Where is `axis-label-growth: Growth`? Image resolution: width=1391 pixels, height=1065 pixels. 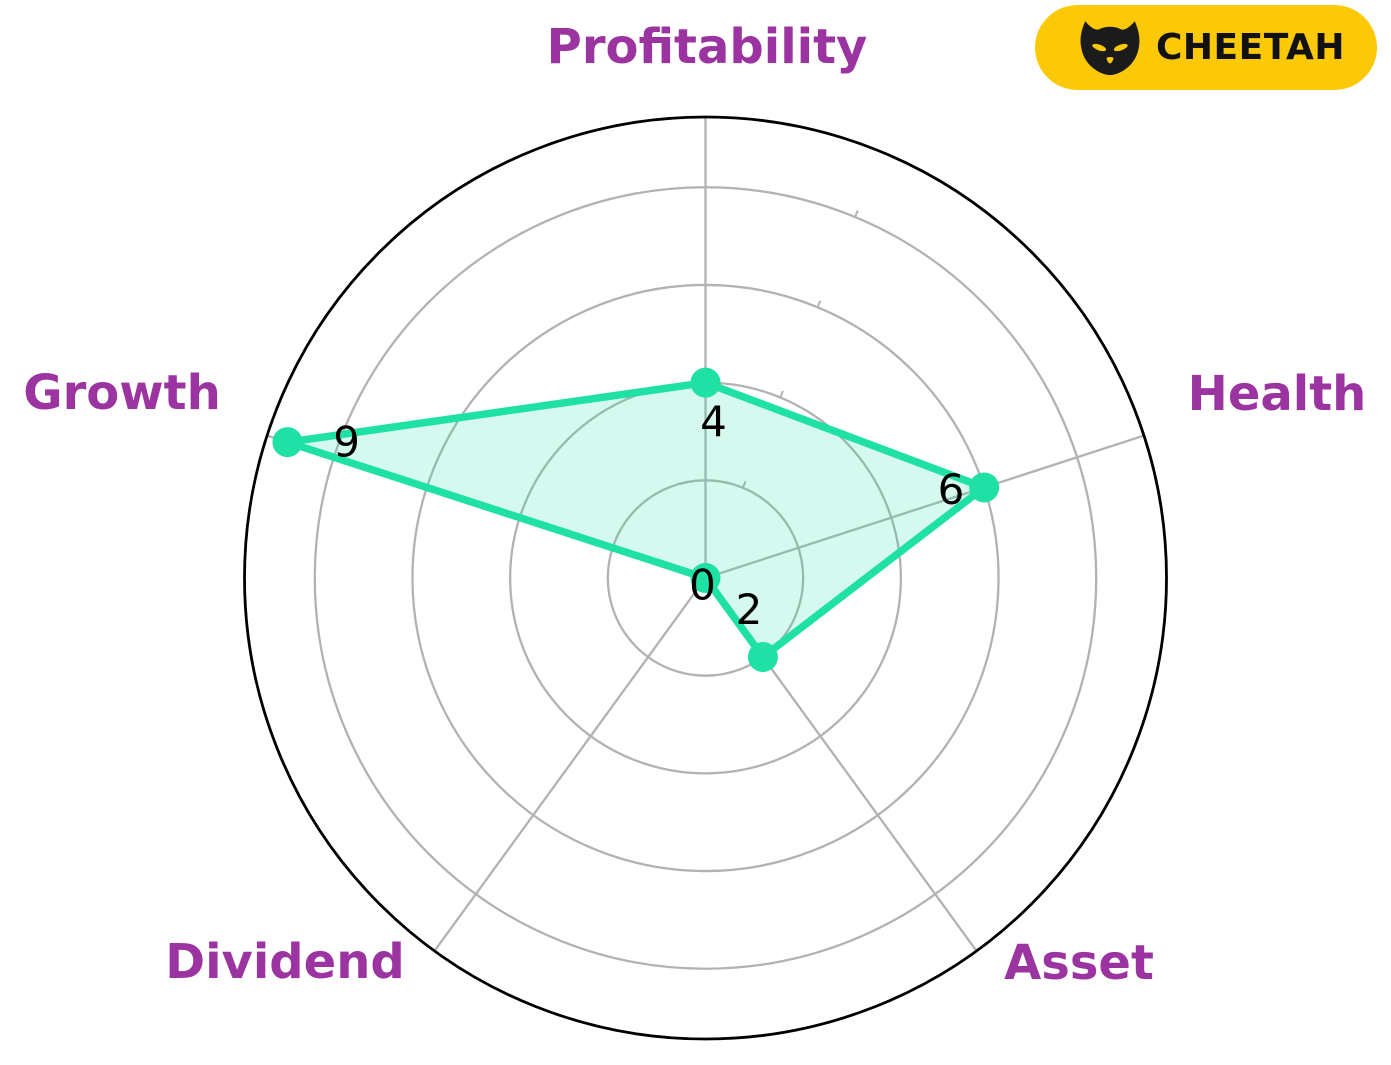 axis-label-growth: Growth is located at coordinates (122, 393).